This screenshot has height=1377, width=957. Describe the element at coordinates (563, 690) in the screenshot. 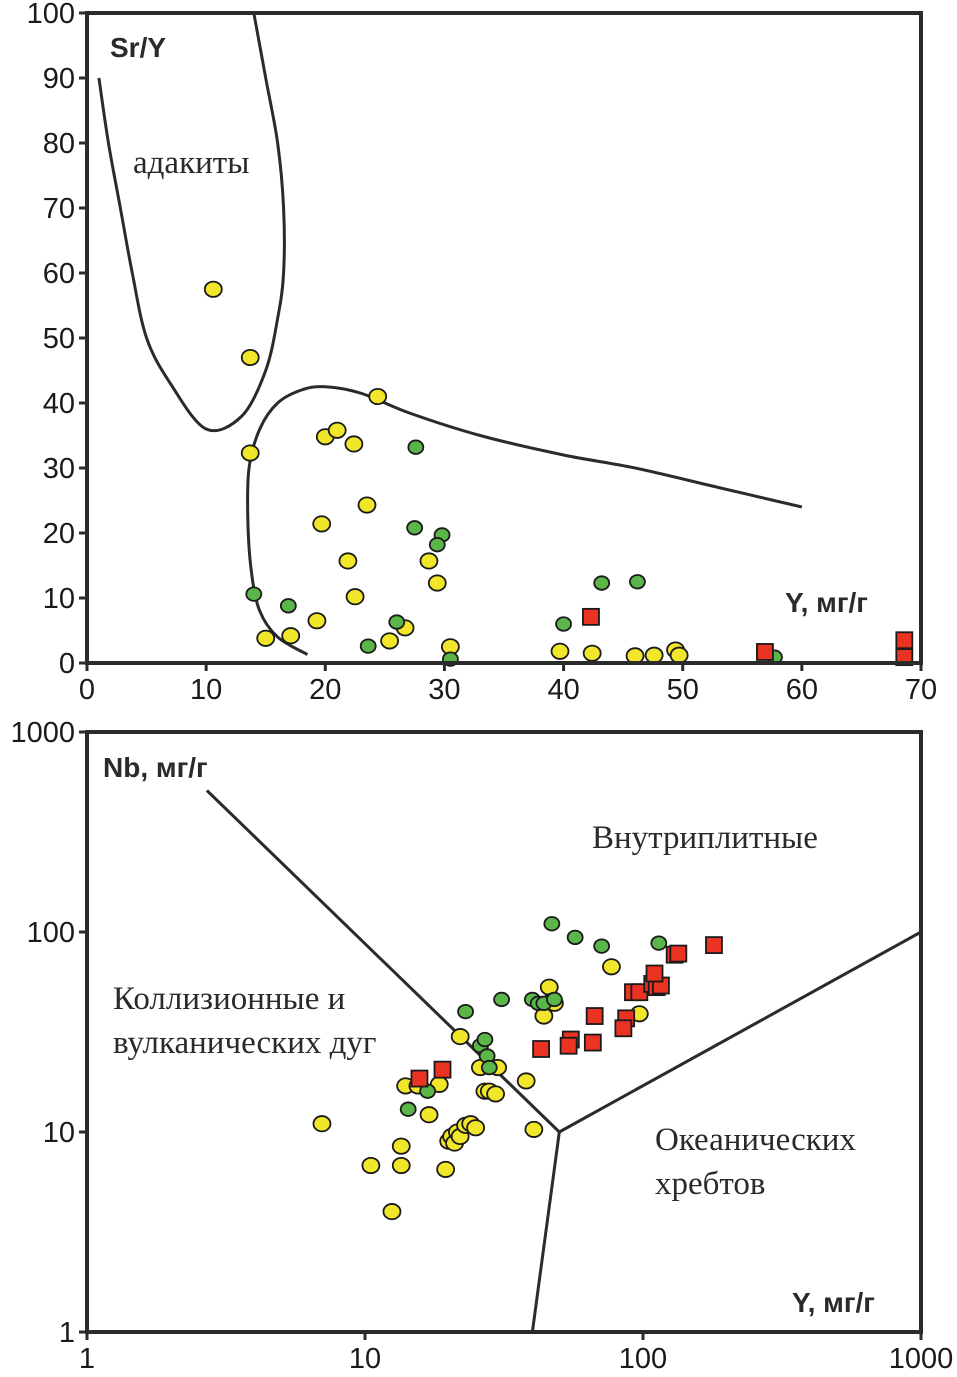

I see `x-tick-label: 40` at that location.